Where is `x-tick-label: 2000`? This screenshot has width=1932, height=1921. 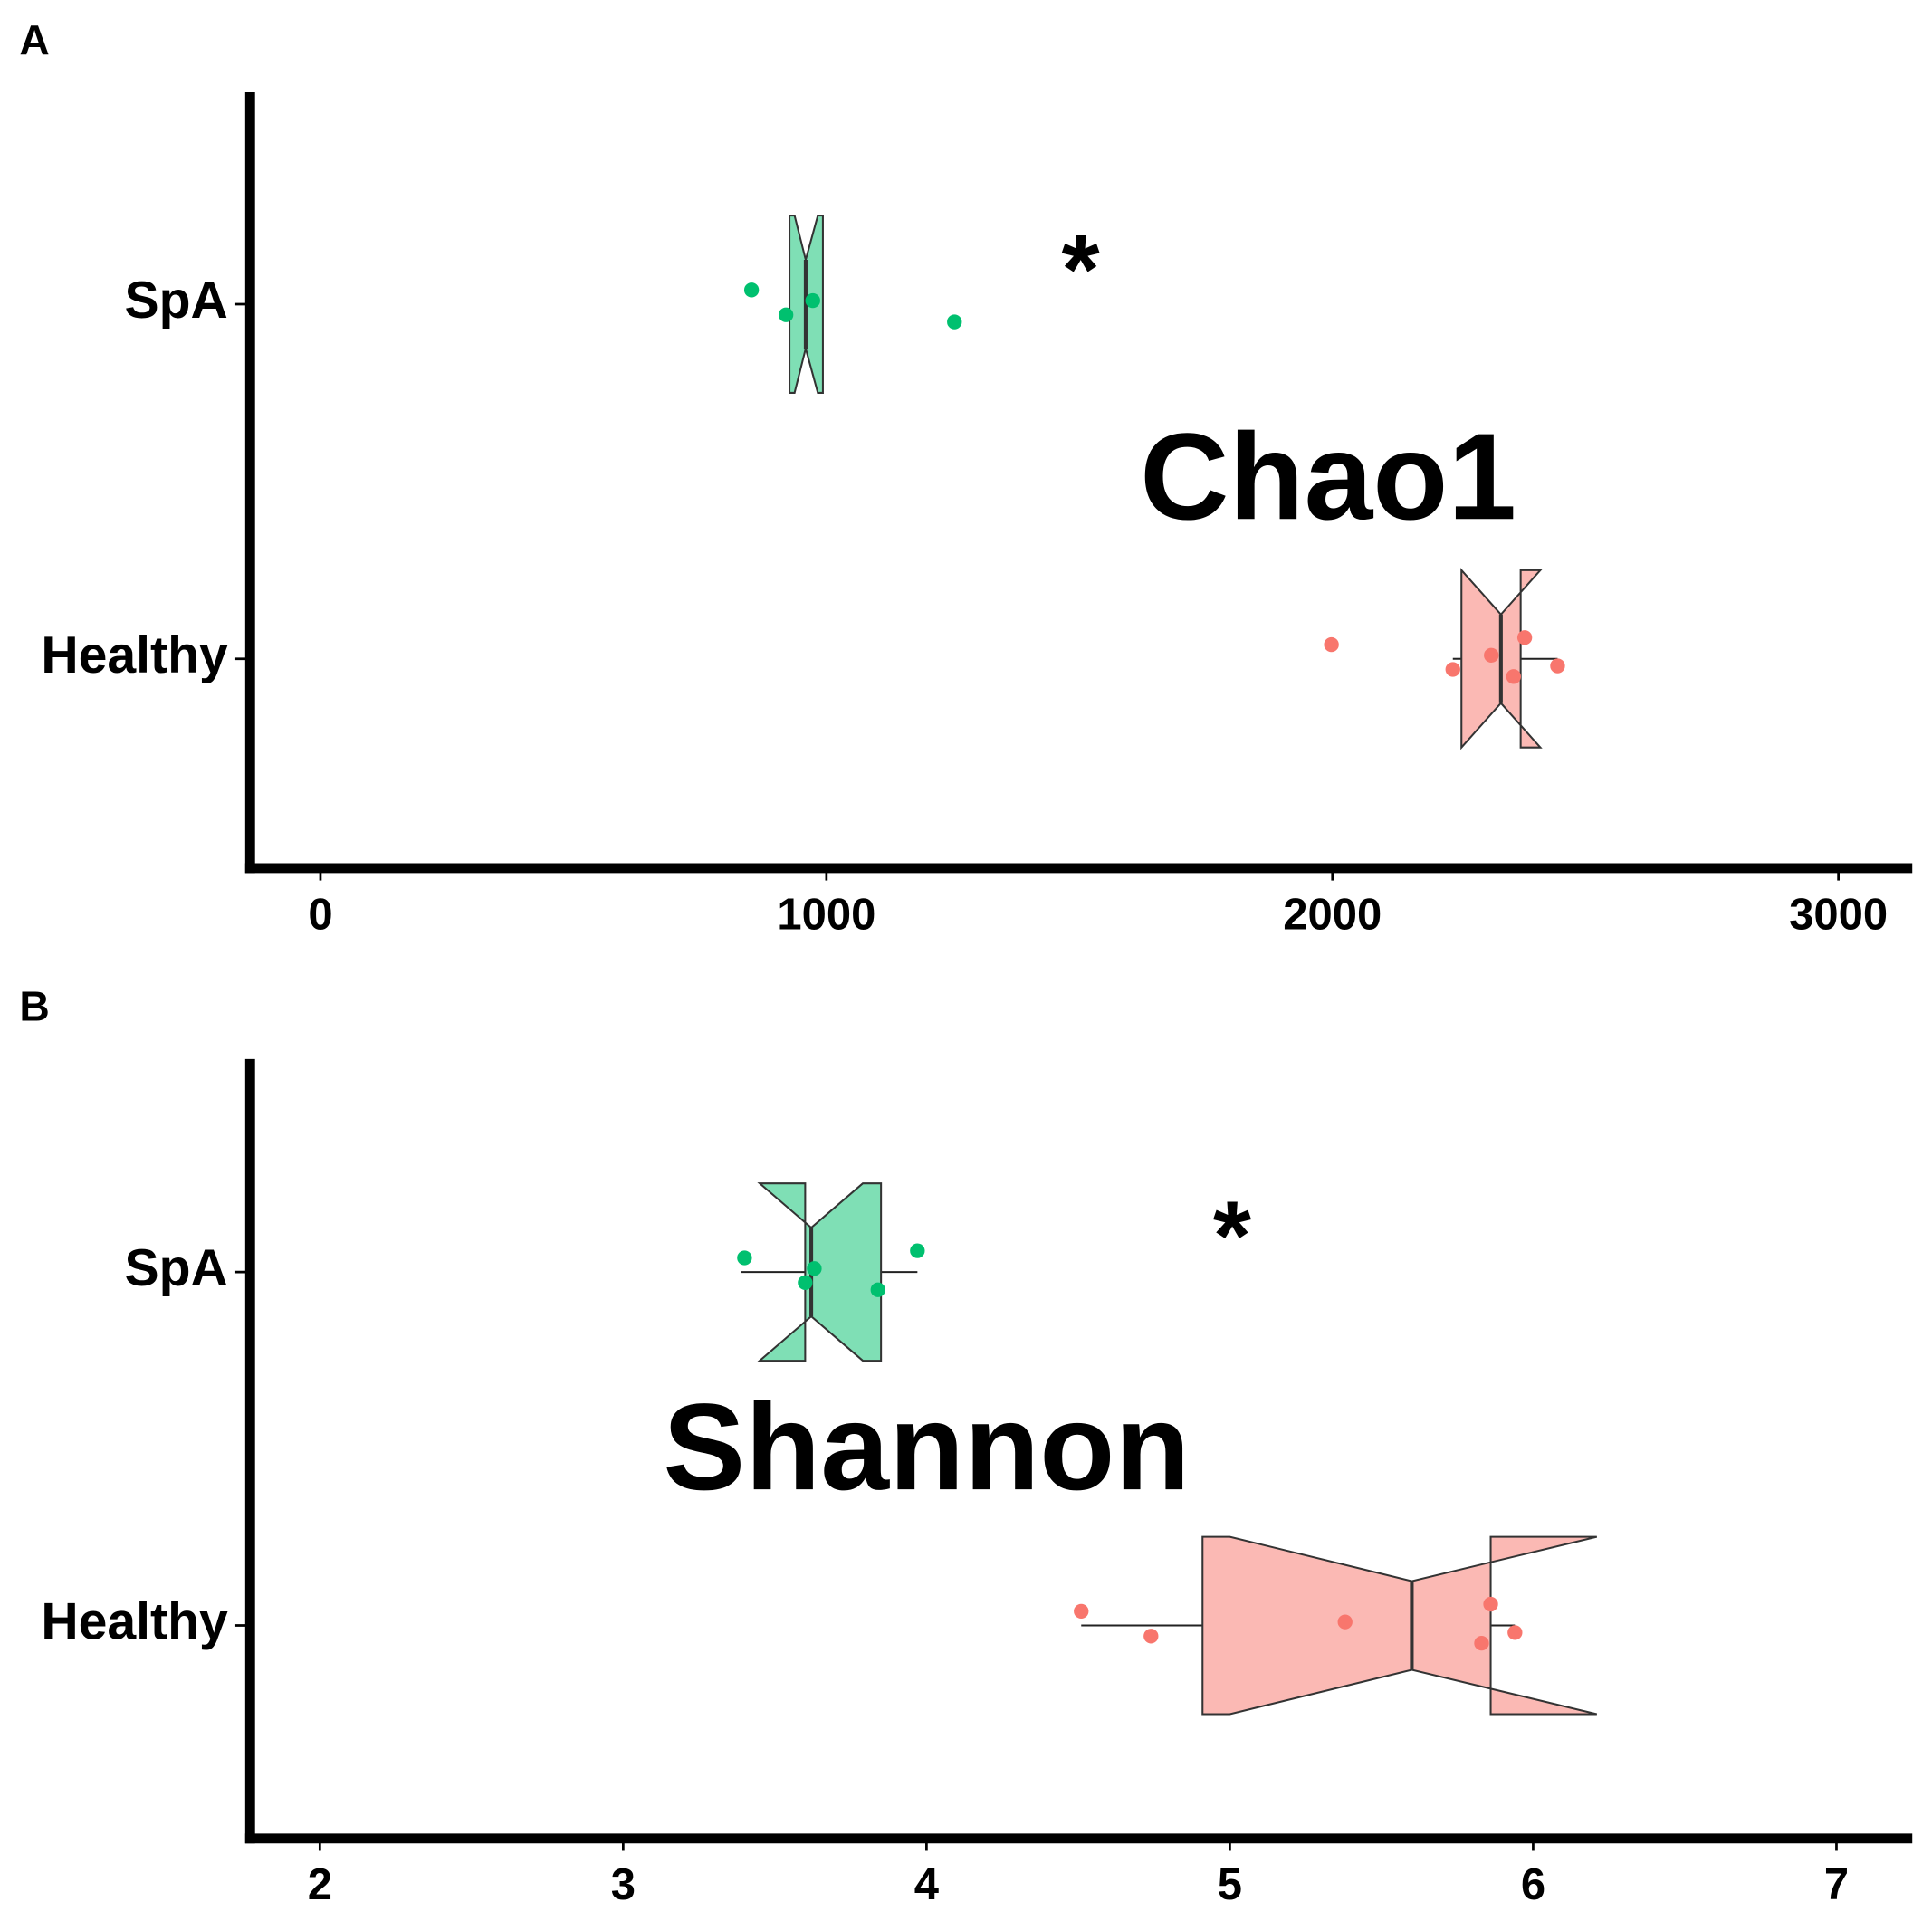
x-tick-label: 2000 is located at coordinates (1332, 914).